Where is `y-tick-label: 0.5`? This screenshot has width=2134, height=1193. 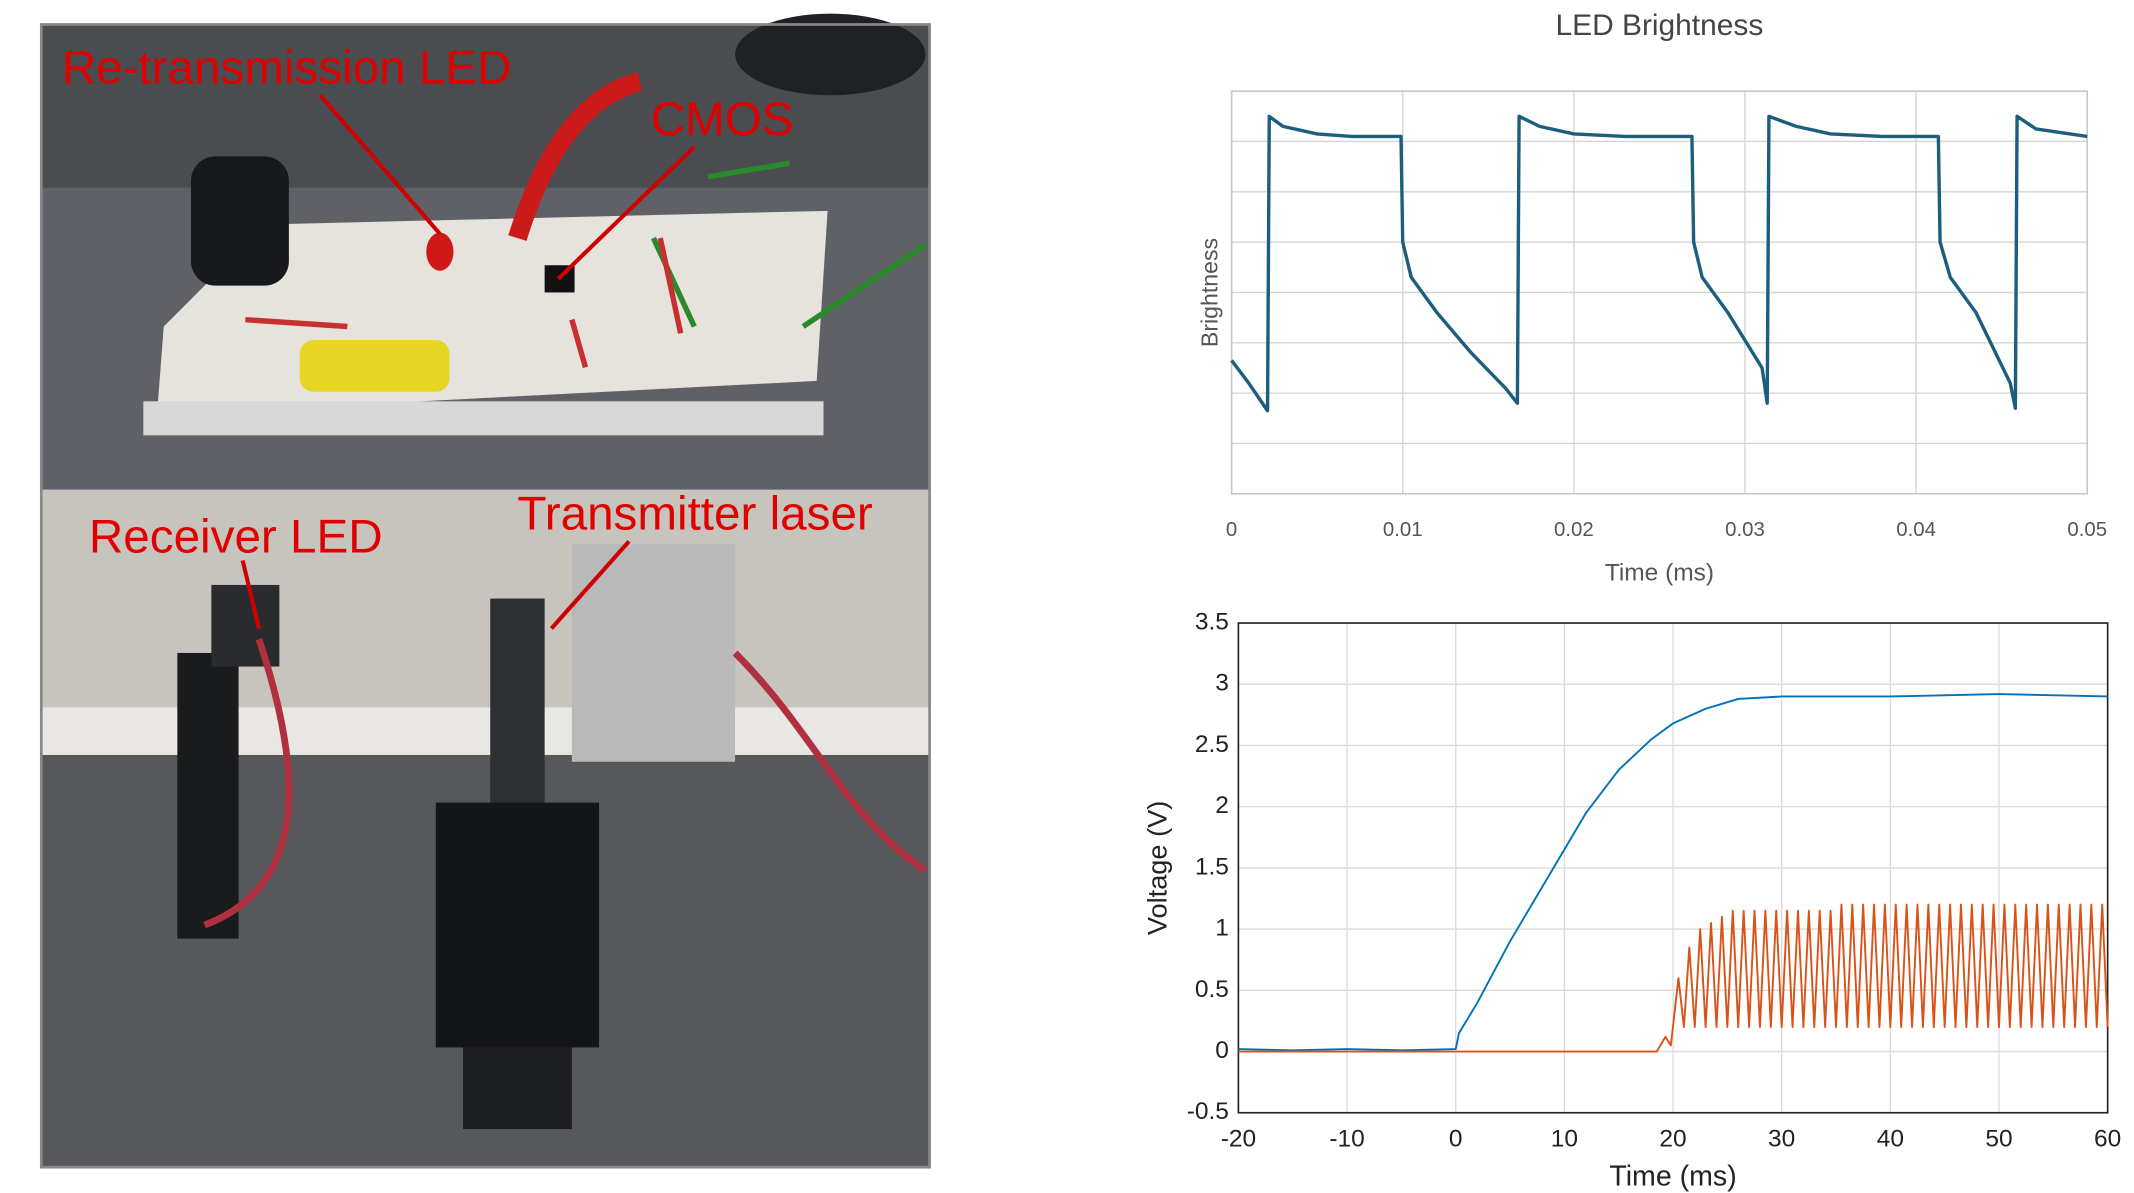 y-tick-label: 0.5 is located at coordinates (1212, 989).